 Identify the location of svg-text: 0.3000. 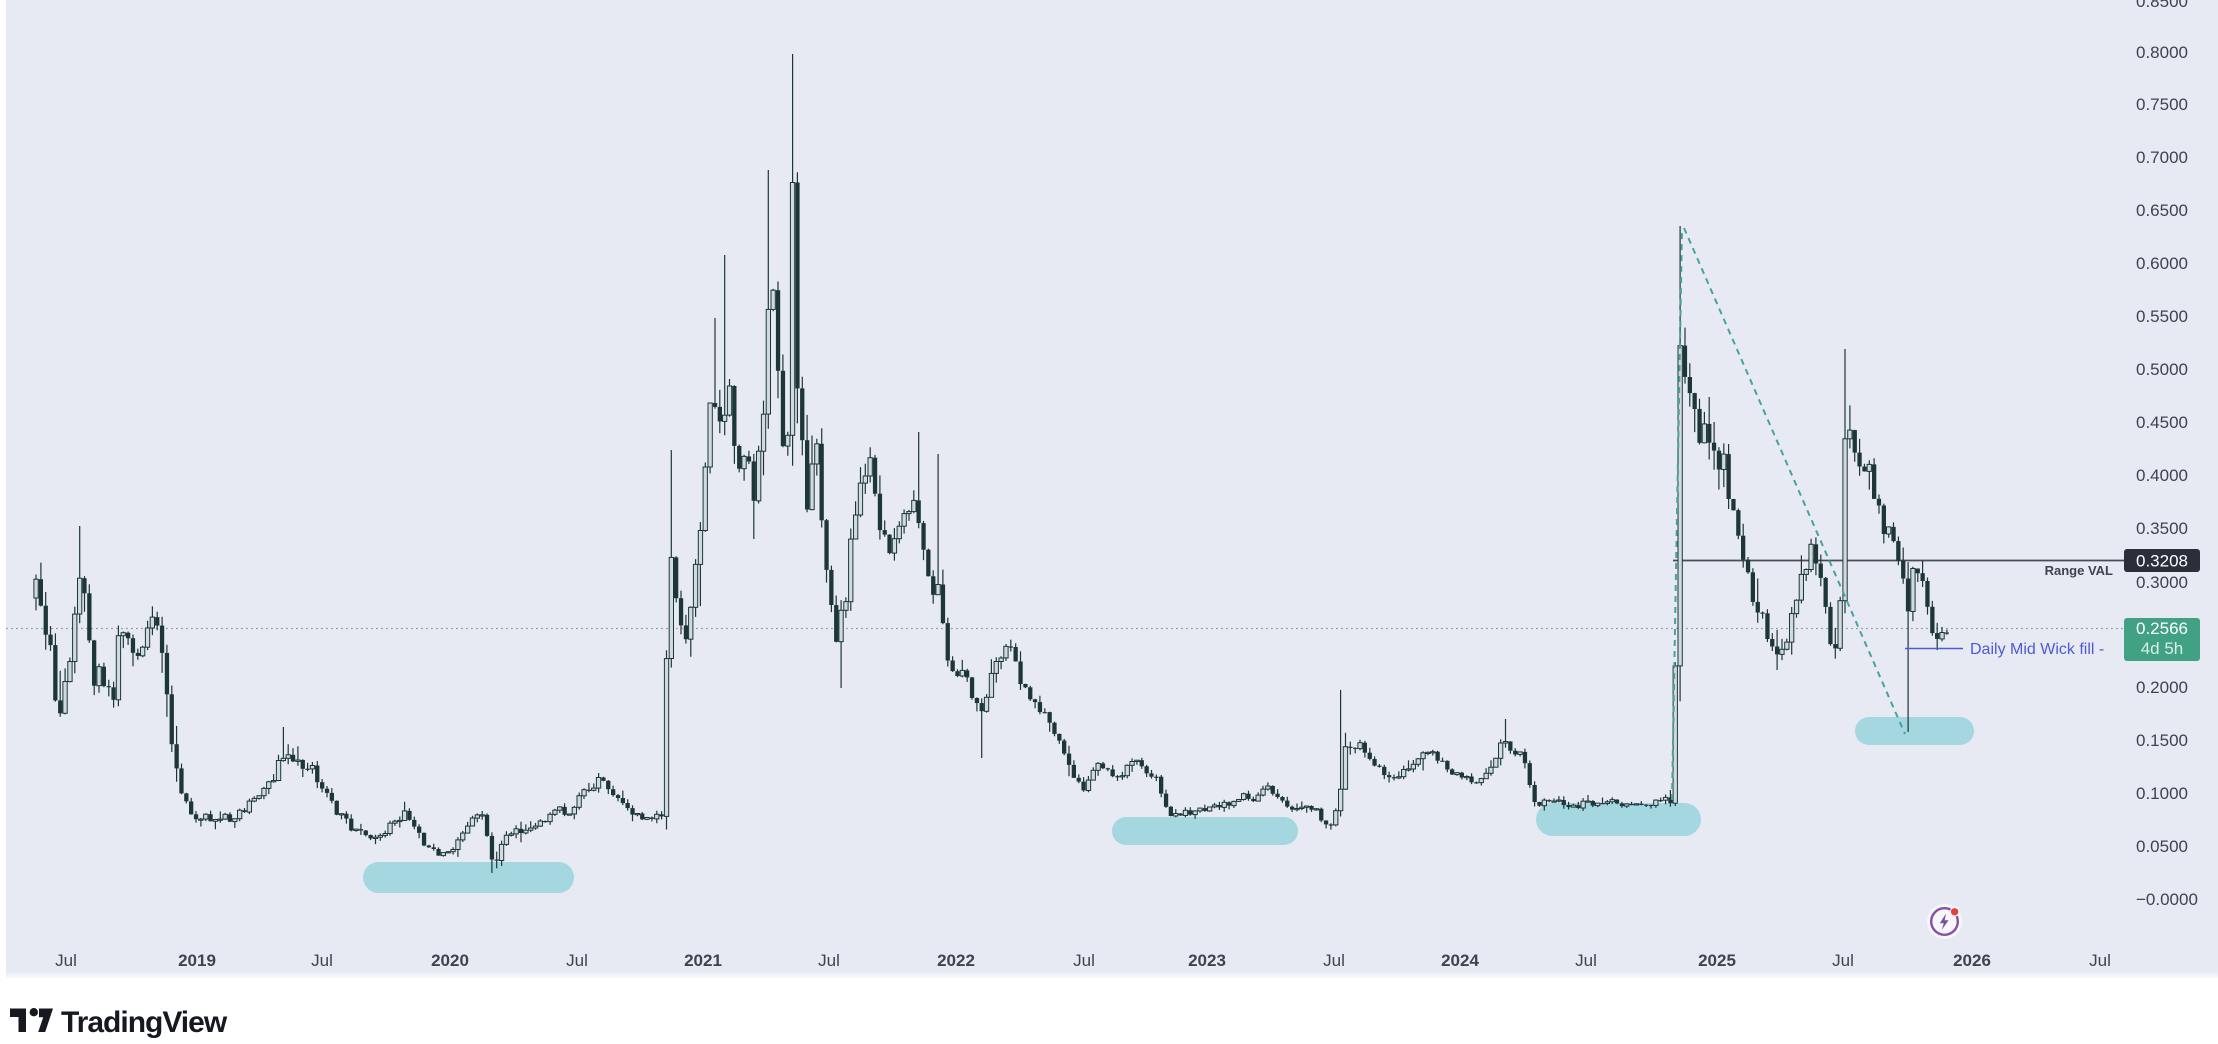
(2162, 582).